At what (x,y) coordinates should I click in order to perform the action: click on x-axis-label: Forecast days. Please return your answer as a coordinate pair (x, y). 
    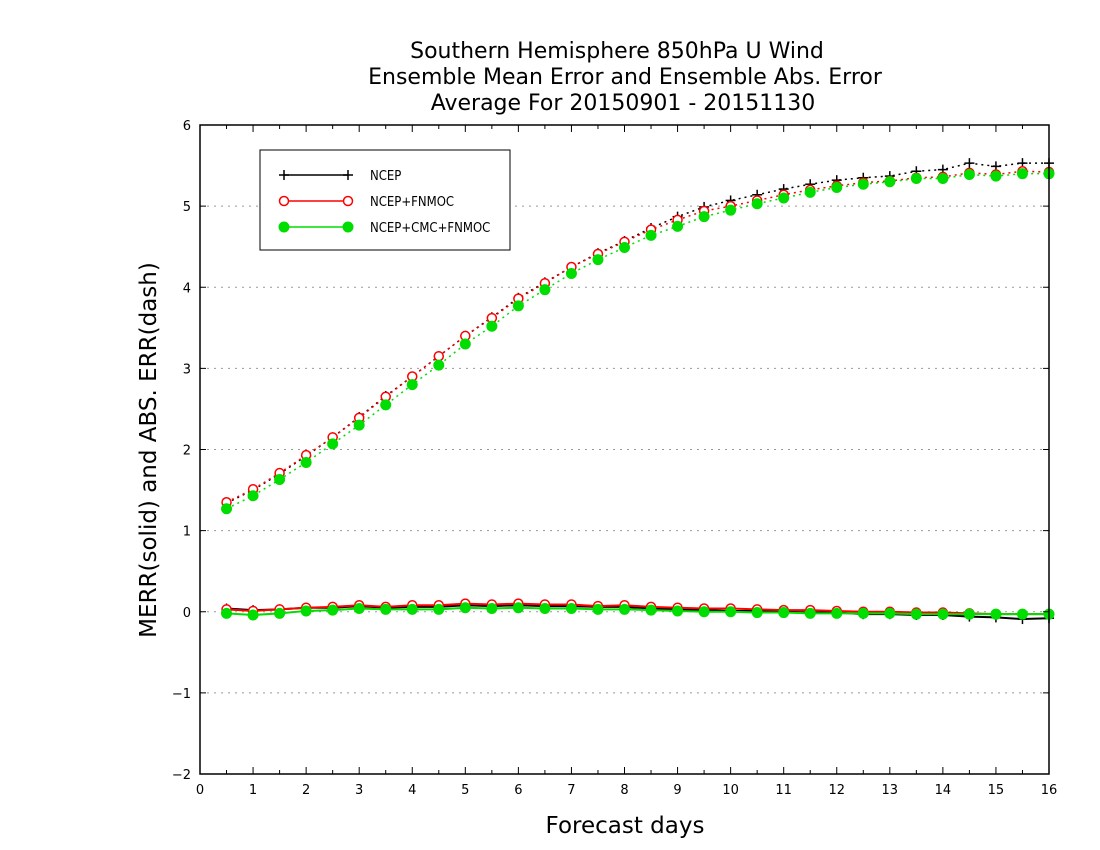
    Looking at the image, I should click on (625, 826).